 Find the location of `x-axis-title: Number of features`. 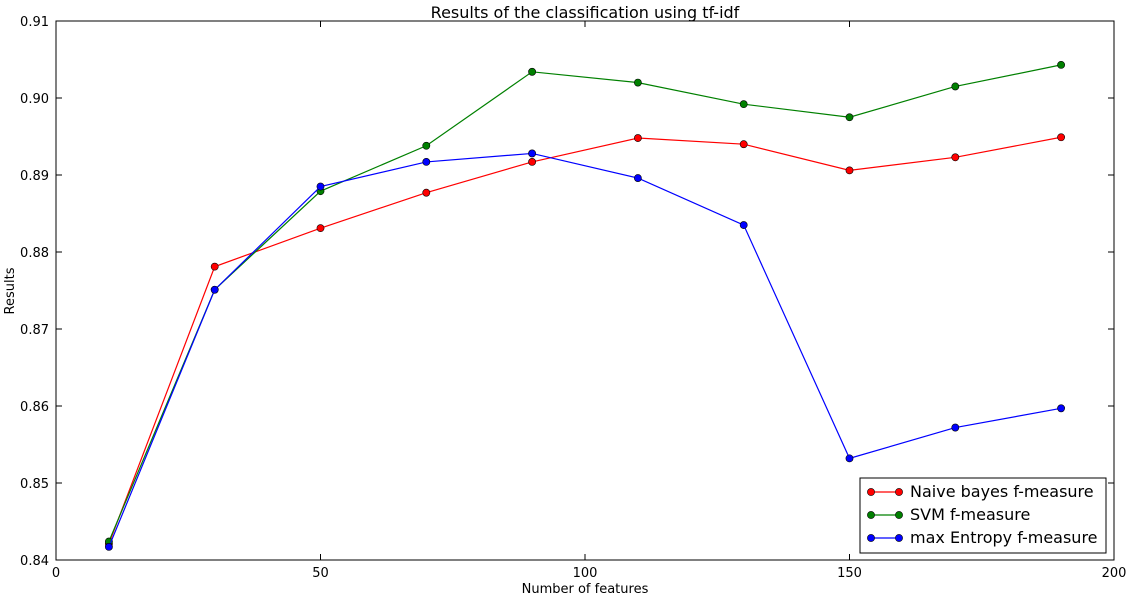

x-axis-title: Number of features is located at coordinates (585, 589).